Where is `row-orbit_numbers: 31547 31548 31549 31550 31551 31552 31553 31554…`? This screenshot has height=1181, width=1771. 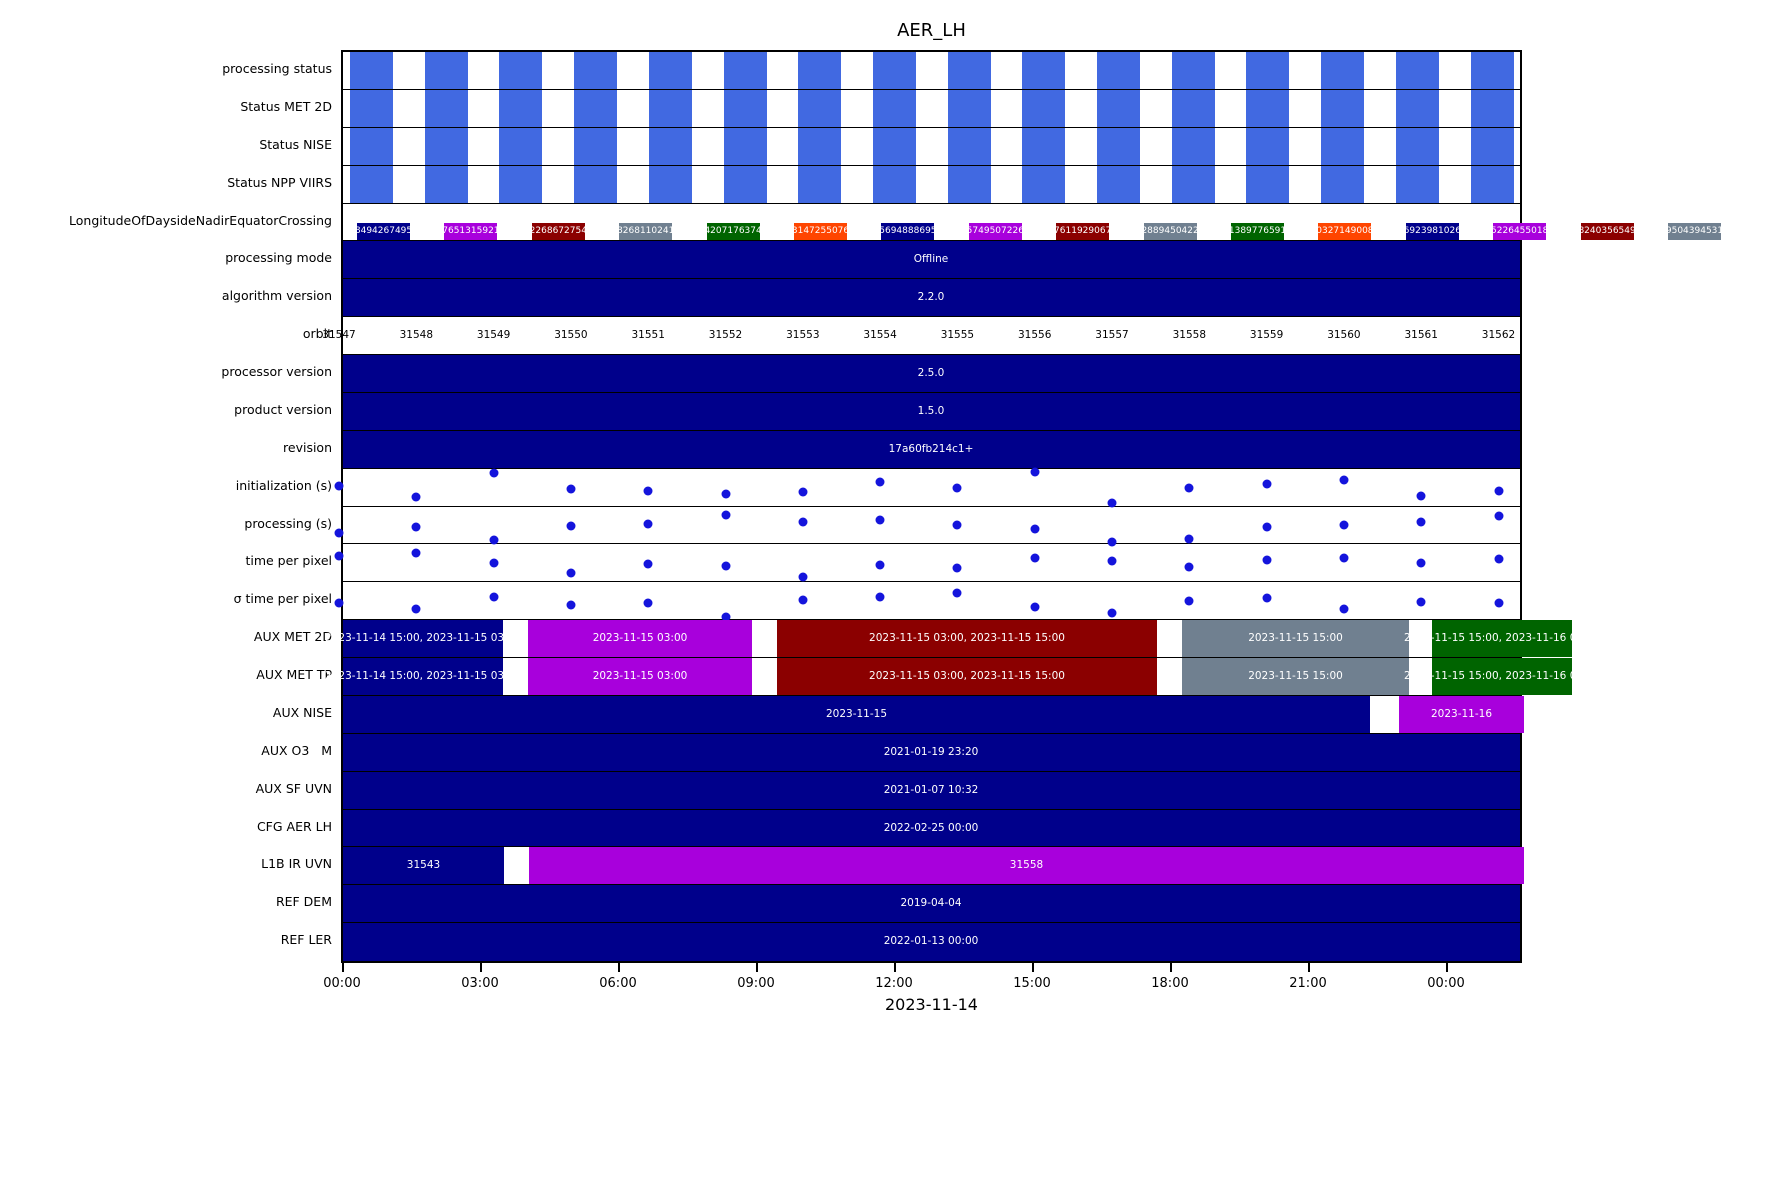
row-orbit_numbers: 31547 31548 31549 31550 31551 31552 31553 31554… is located at coordinates (921, 336).